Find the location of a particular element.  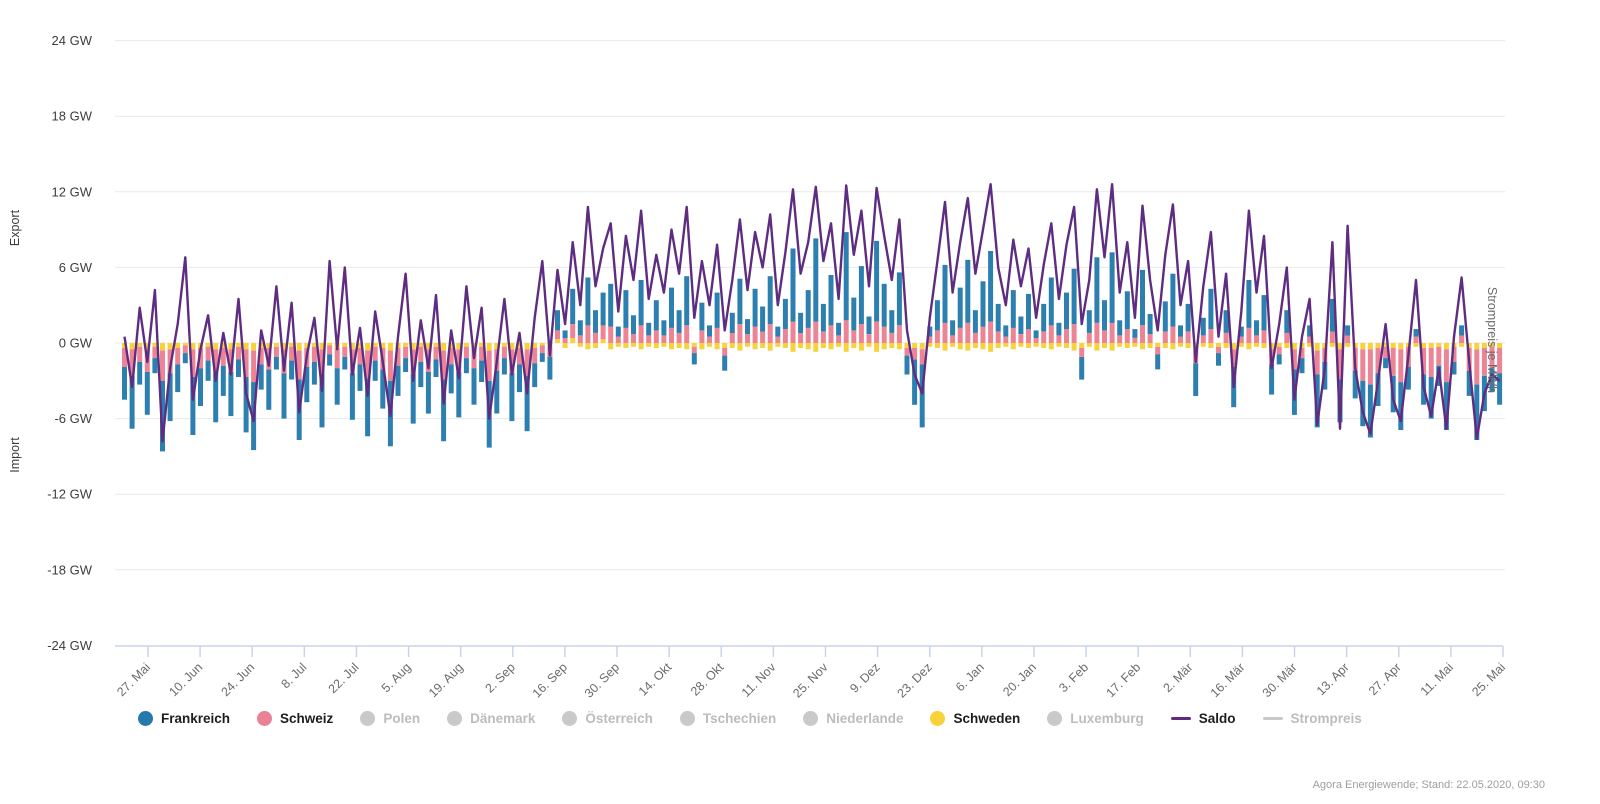

legend-label: Luxemburg is located at coordinates (1107, 718).